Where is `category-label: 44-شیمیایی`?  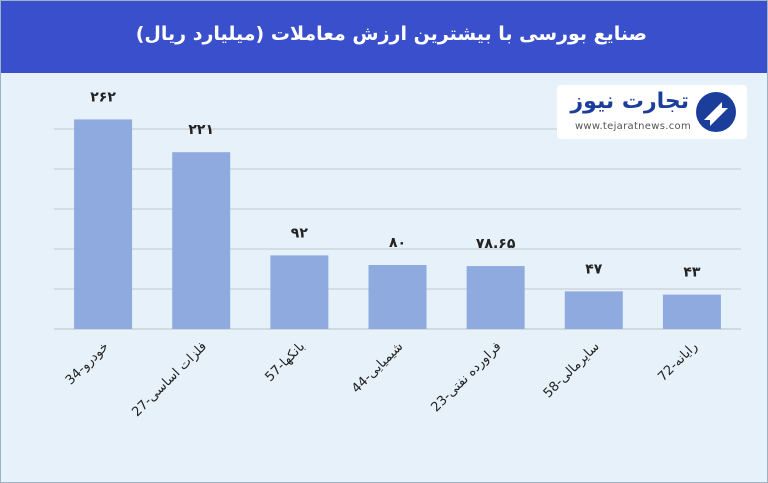 category-label: 44-شیمیایی is located at coordinates (377, 367).